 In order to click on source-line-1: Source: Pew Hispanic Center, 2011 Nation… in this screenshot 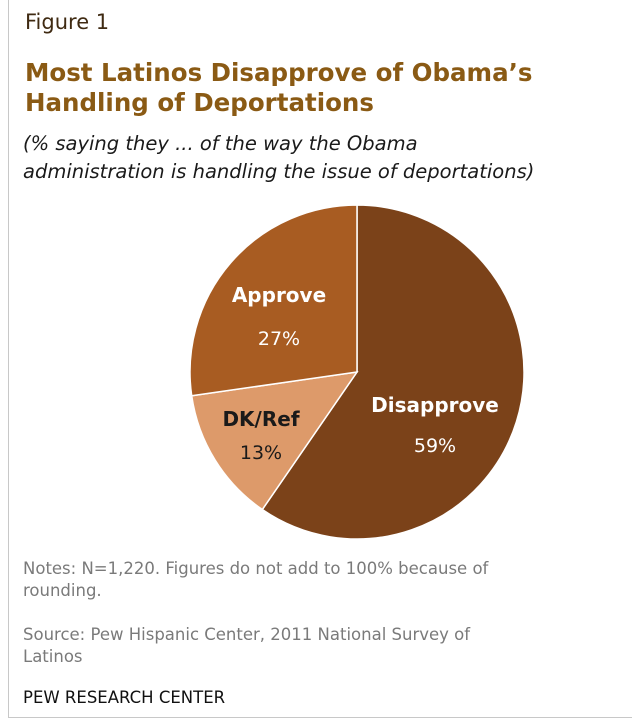, I will do `click(247, 634)`.